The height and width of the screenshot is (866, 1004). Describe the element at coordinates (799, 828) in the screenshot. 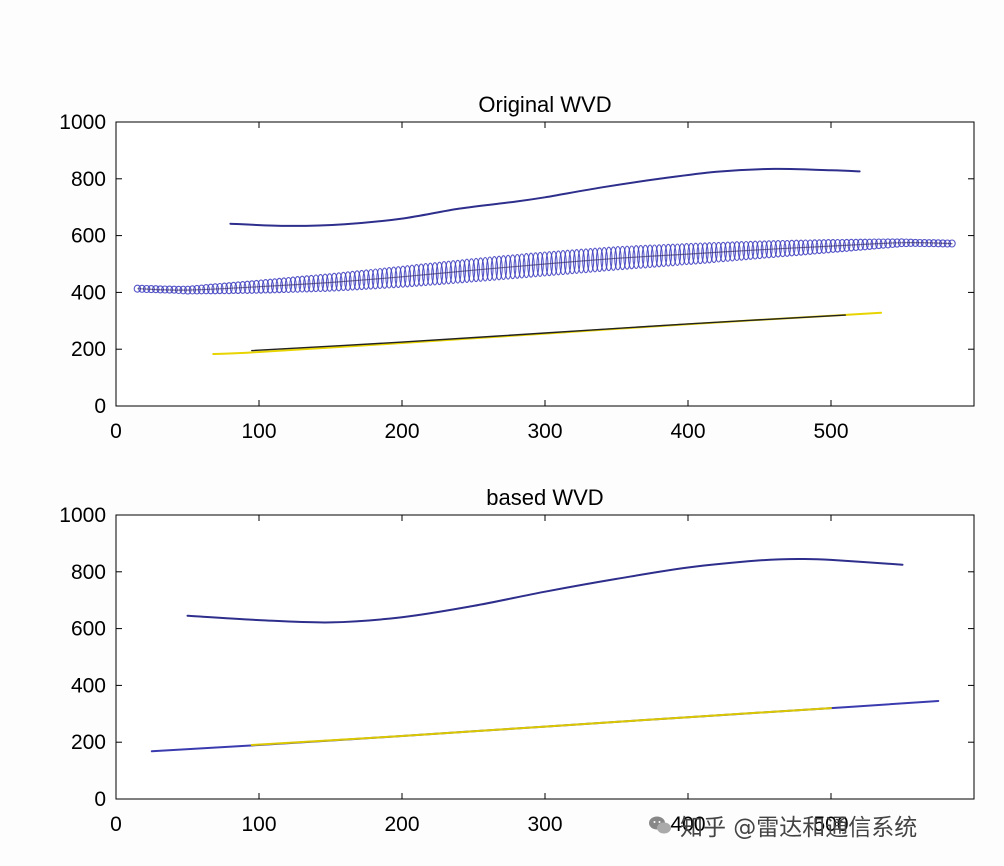

I see `watermark-text: 知乎 @雷达和通信系统` at that location.